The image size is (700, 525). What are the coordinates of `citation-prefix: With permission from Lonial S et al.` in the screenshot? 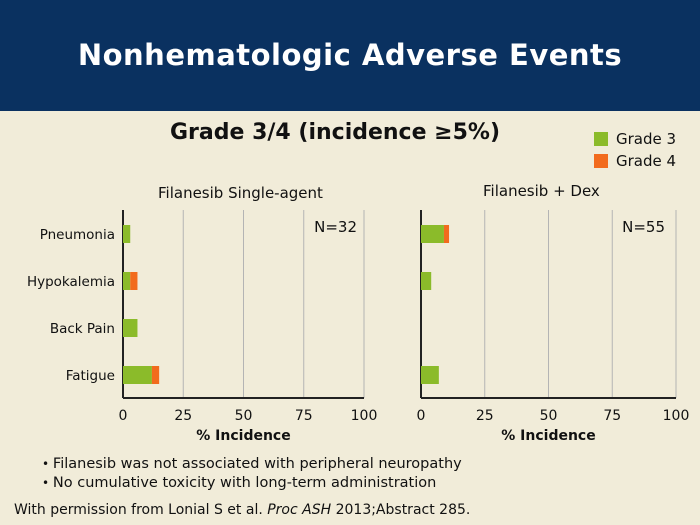 It's located at (141, 510).